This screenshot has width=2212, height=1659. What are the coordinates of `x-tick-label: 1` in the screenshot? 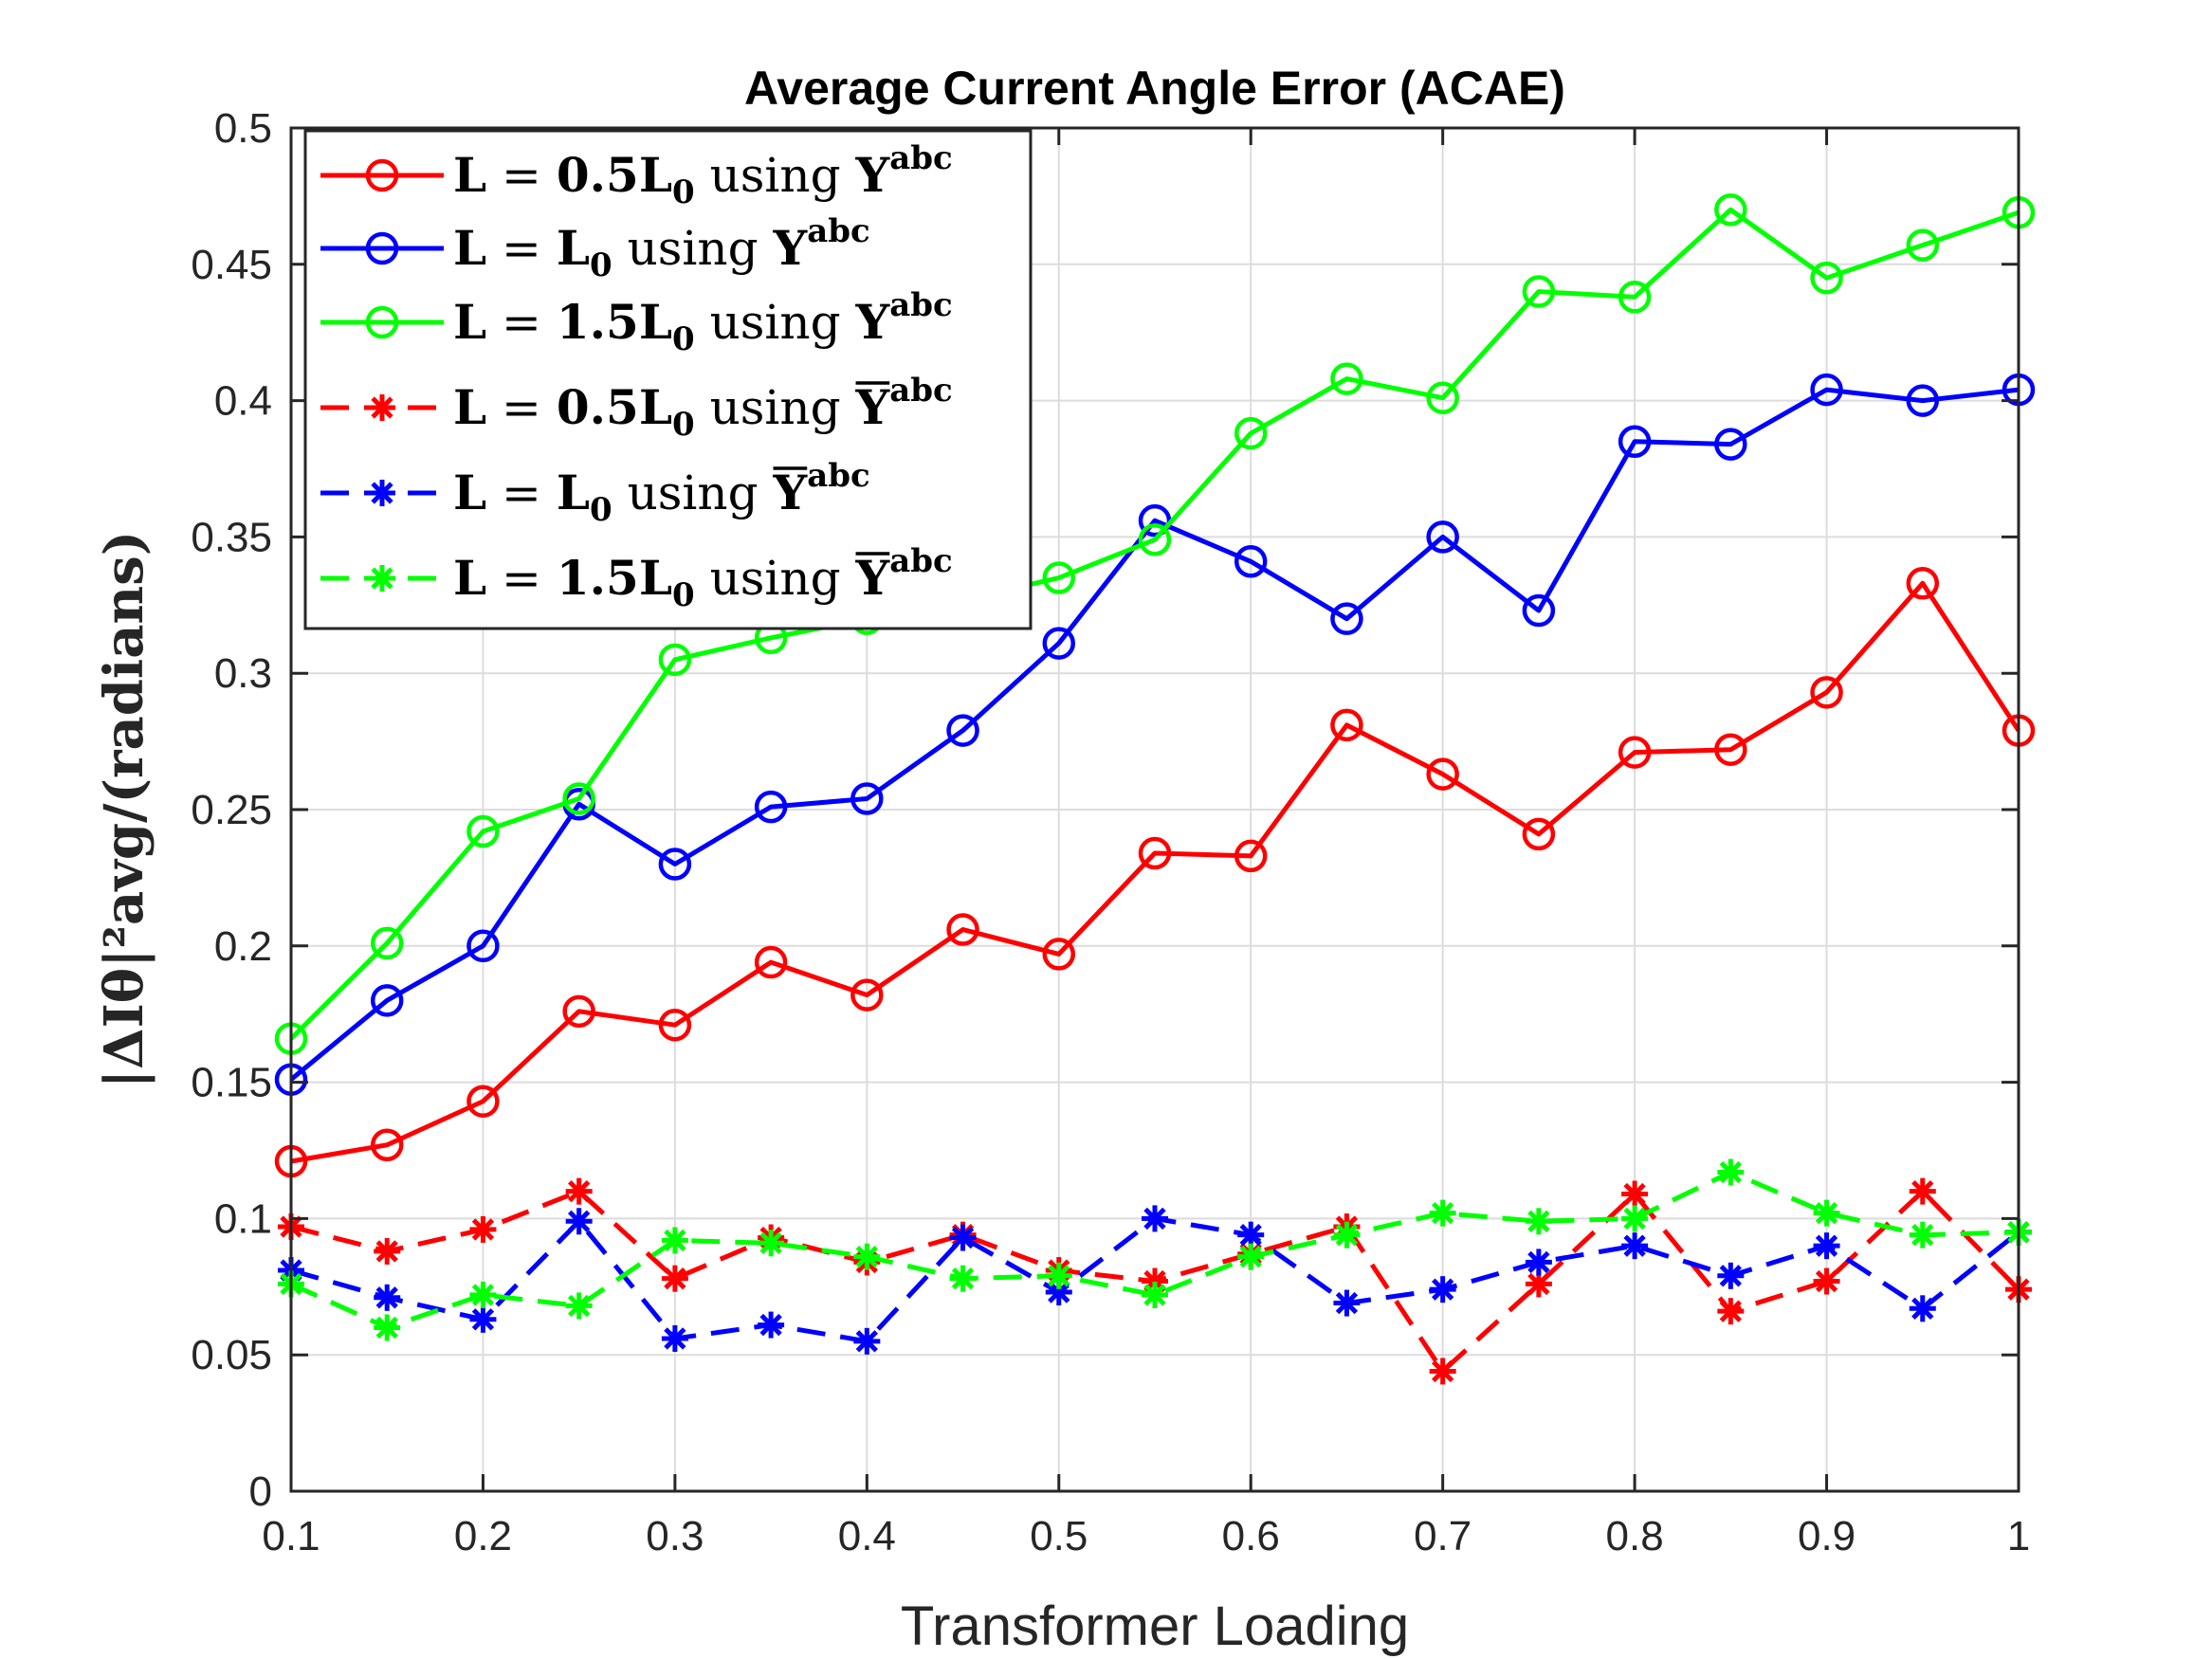 It's located at (2018, 1536).